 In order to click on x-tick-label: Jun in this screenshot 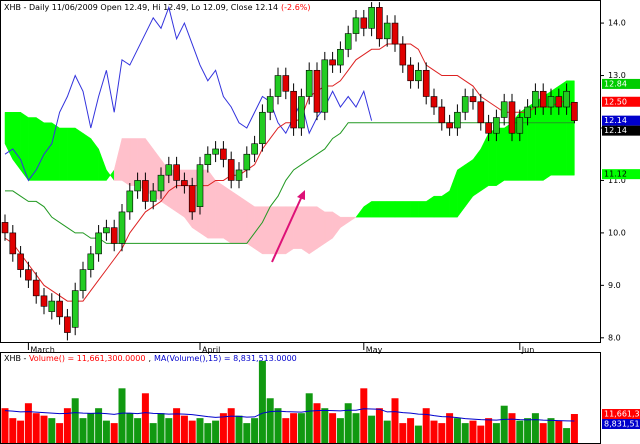, I will do `click(528, 350)`.